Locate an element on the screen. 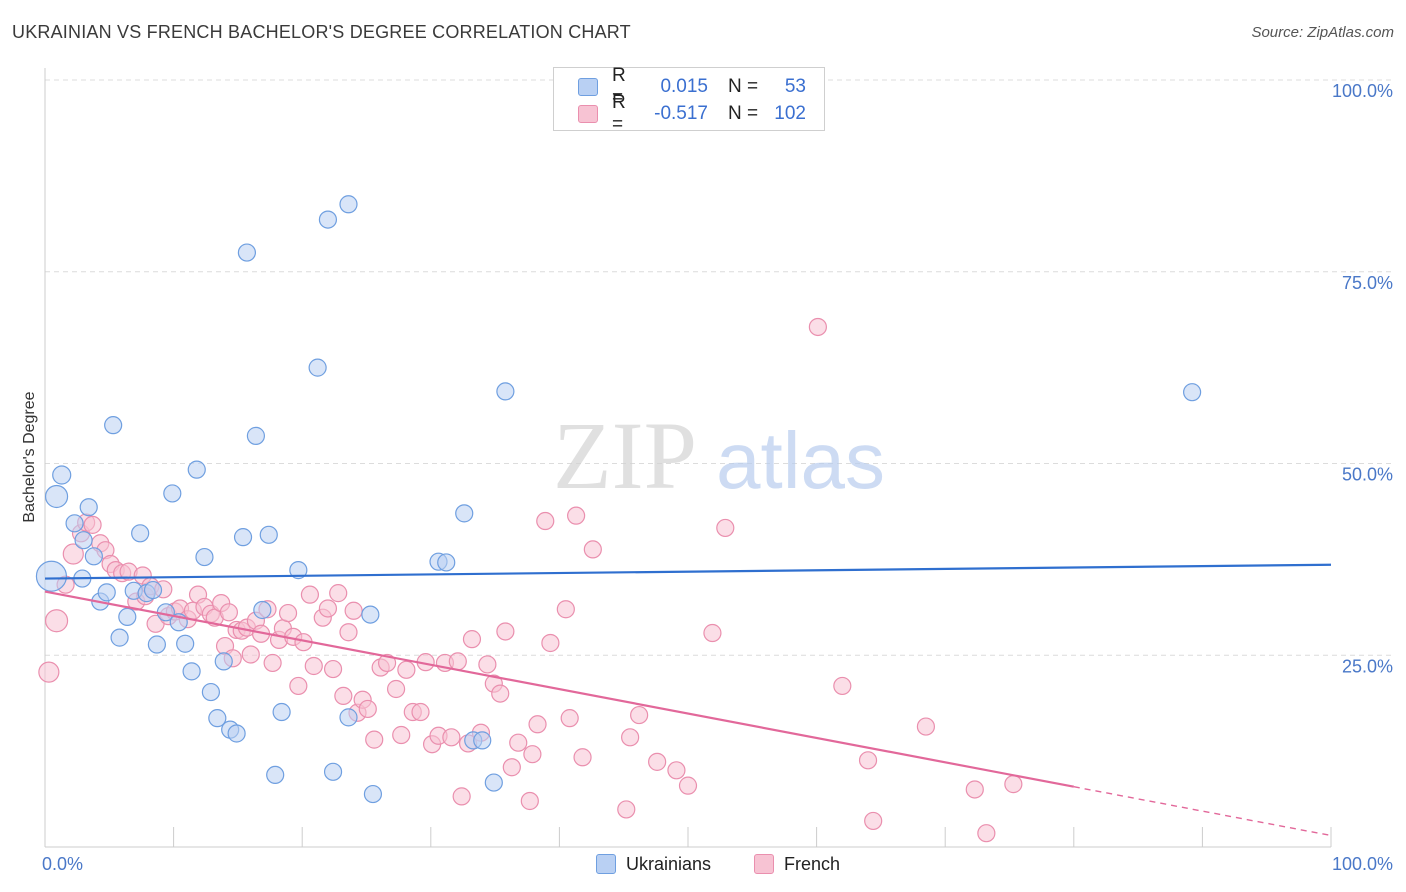 The image size is (1406, 892). stats-legend: R = 0.015 N = 53 R = -0.517 N = 102 is located at coordinates (689, 100).